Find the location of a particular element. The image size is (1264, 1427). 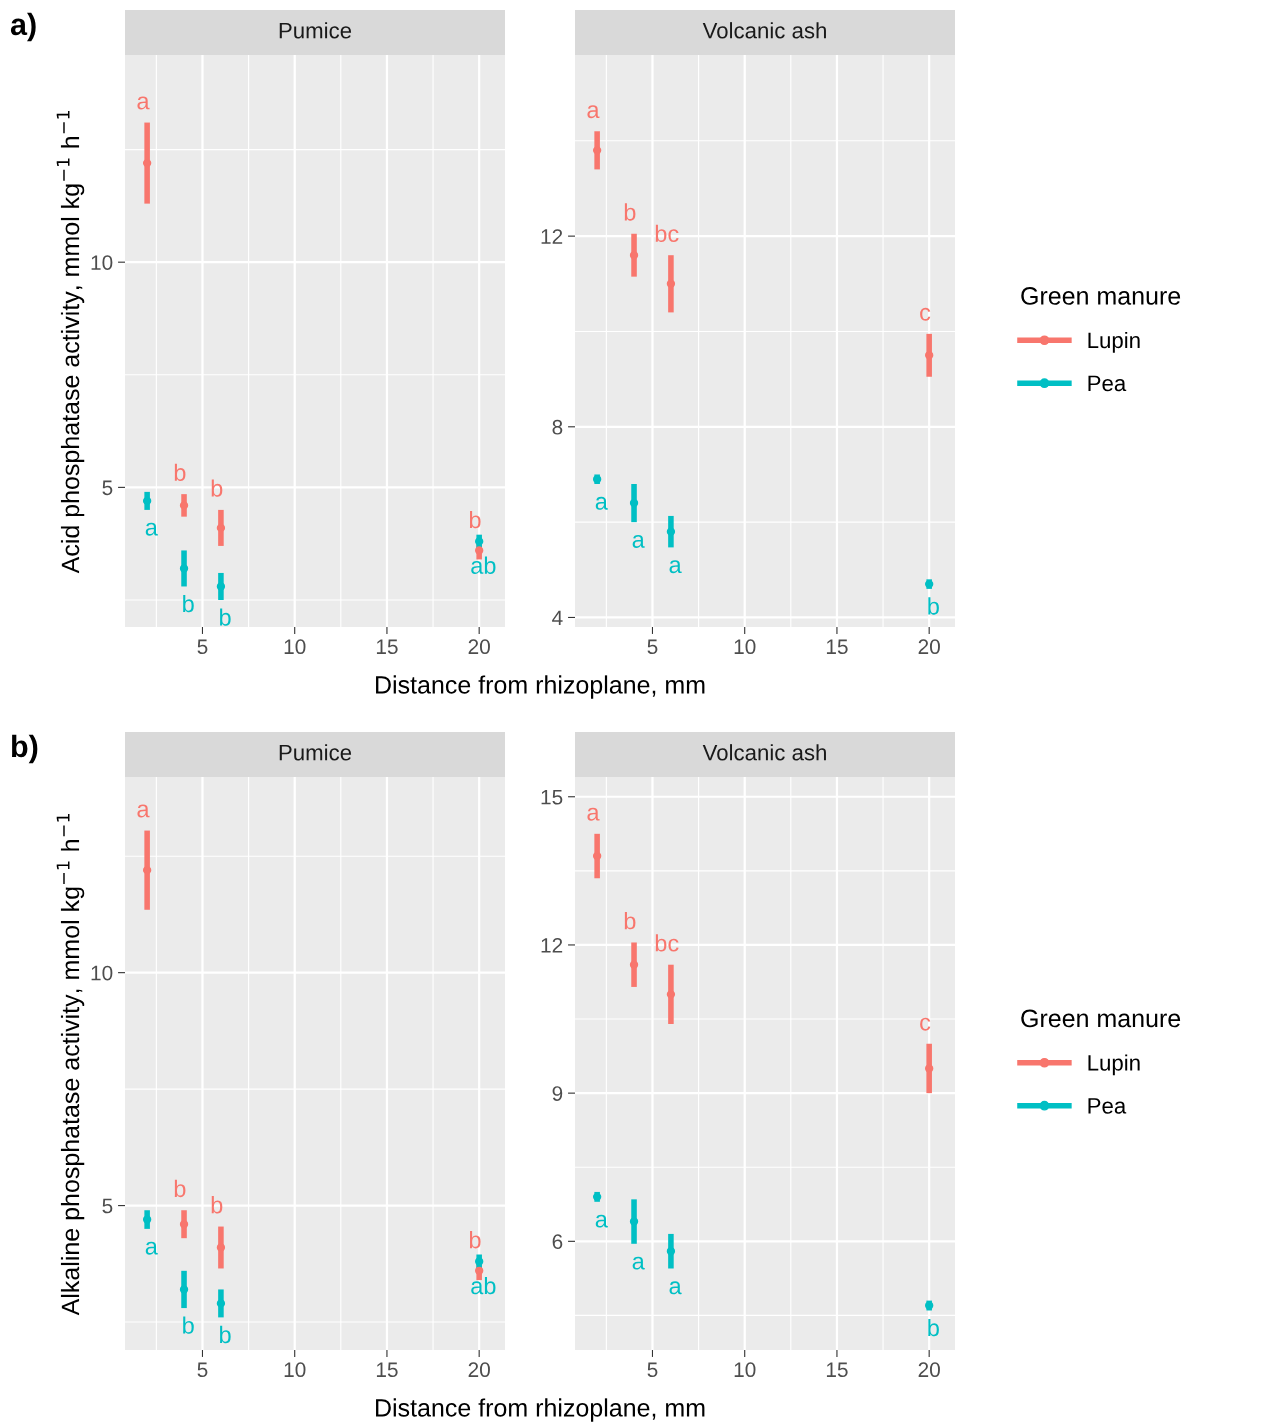

y-axis-title: Acid phosphatase activity, mmol kg$^{−1}$ h$^{−1}$ is located at coordinates (70, 342).